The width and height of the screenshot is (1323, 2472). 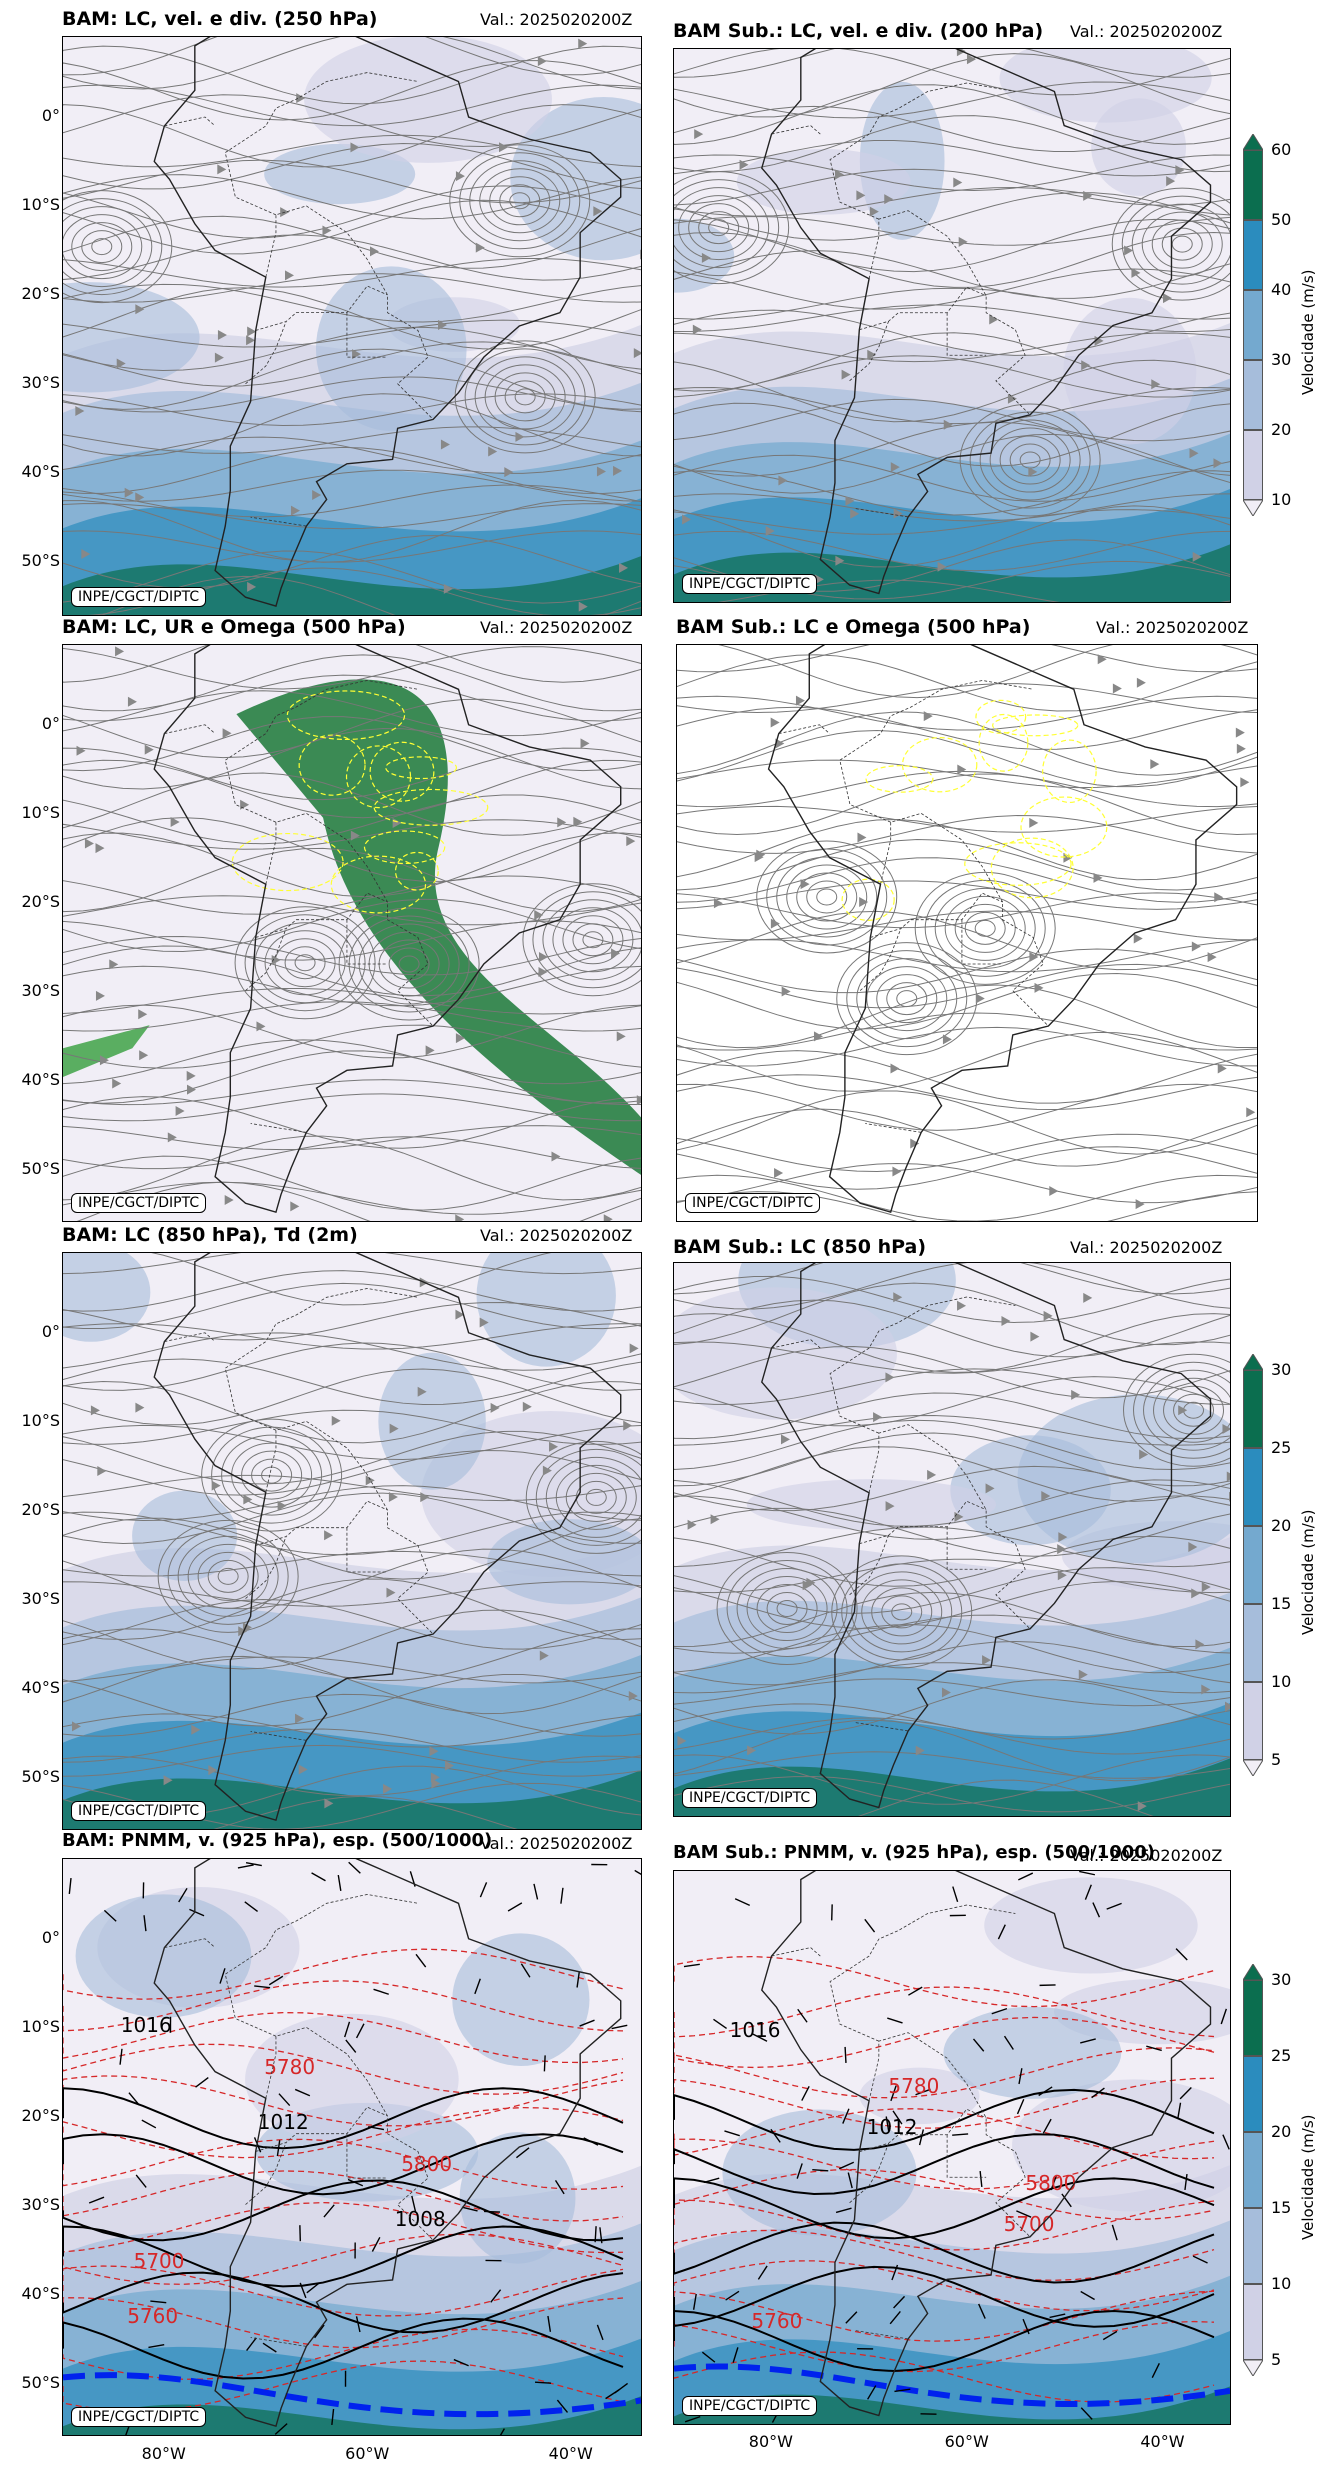 What do you see at coordinates (1253, 1972) in the screenshot?
I see `colorbar-extend-max` at bounding box center [1253, 1972].